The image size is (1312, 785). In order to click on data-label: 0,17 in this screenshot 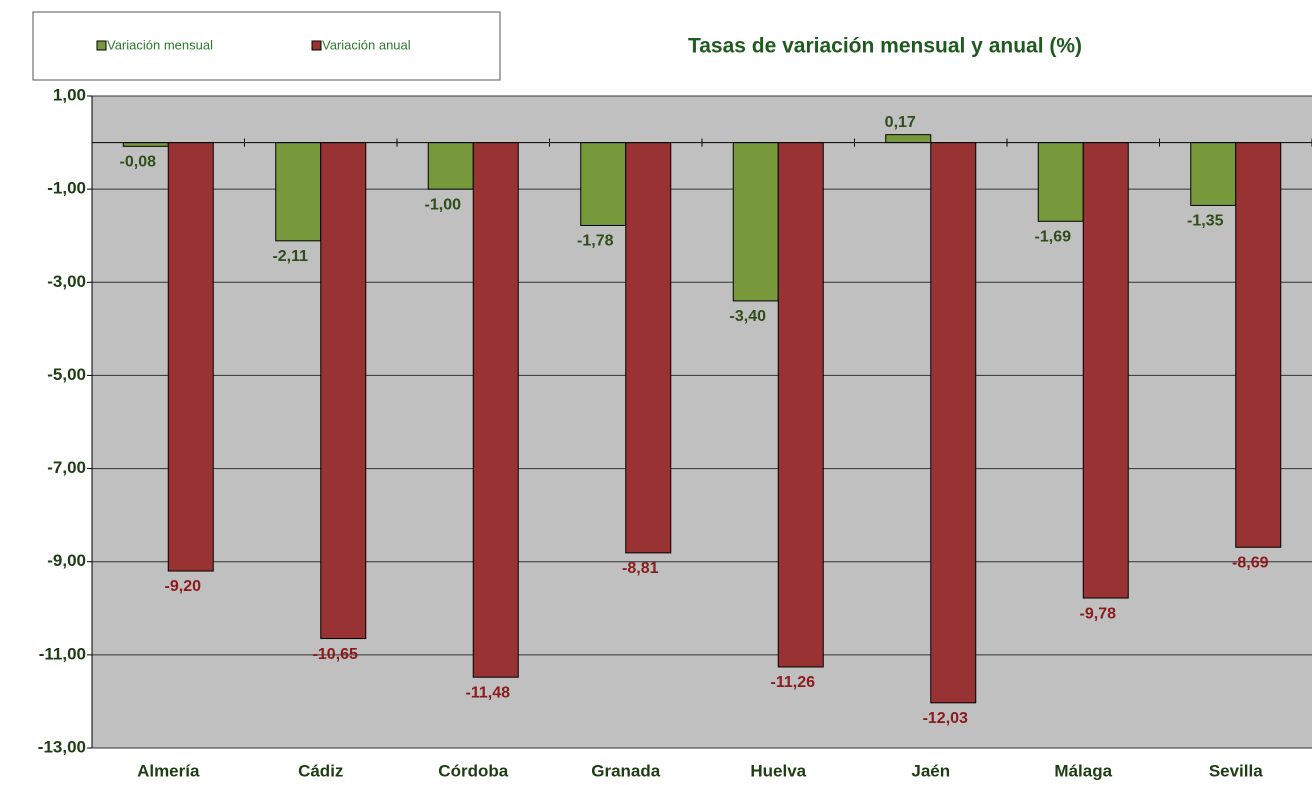, I will do `click(900, 122)`.